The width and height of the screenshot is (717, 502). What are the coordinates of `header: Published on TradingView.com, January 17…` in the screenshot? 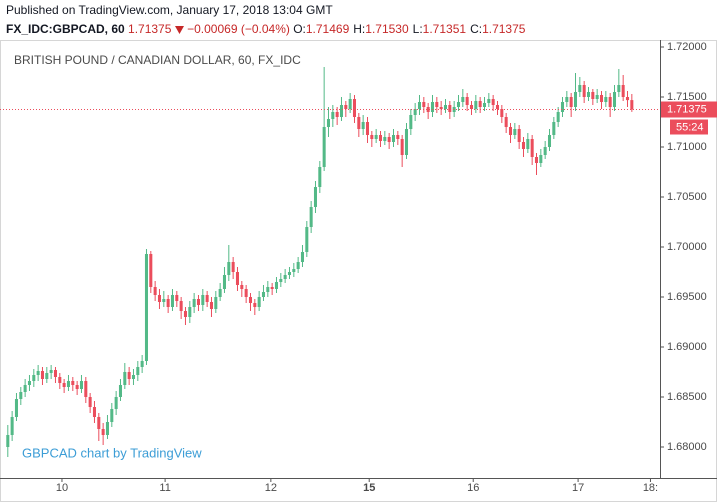 It's located at (358, 20).